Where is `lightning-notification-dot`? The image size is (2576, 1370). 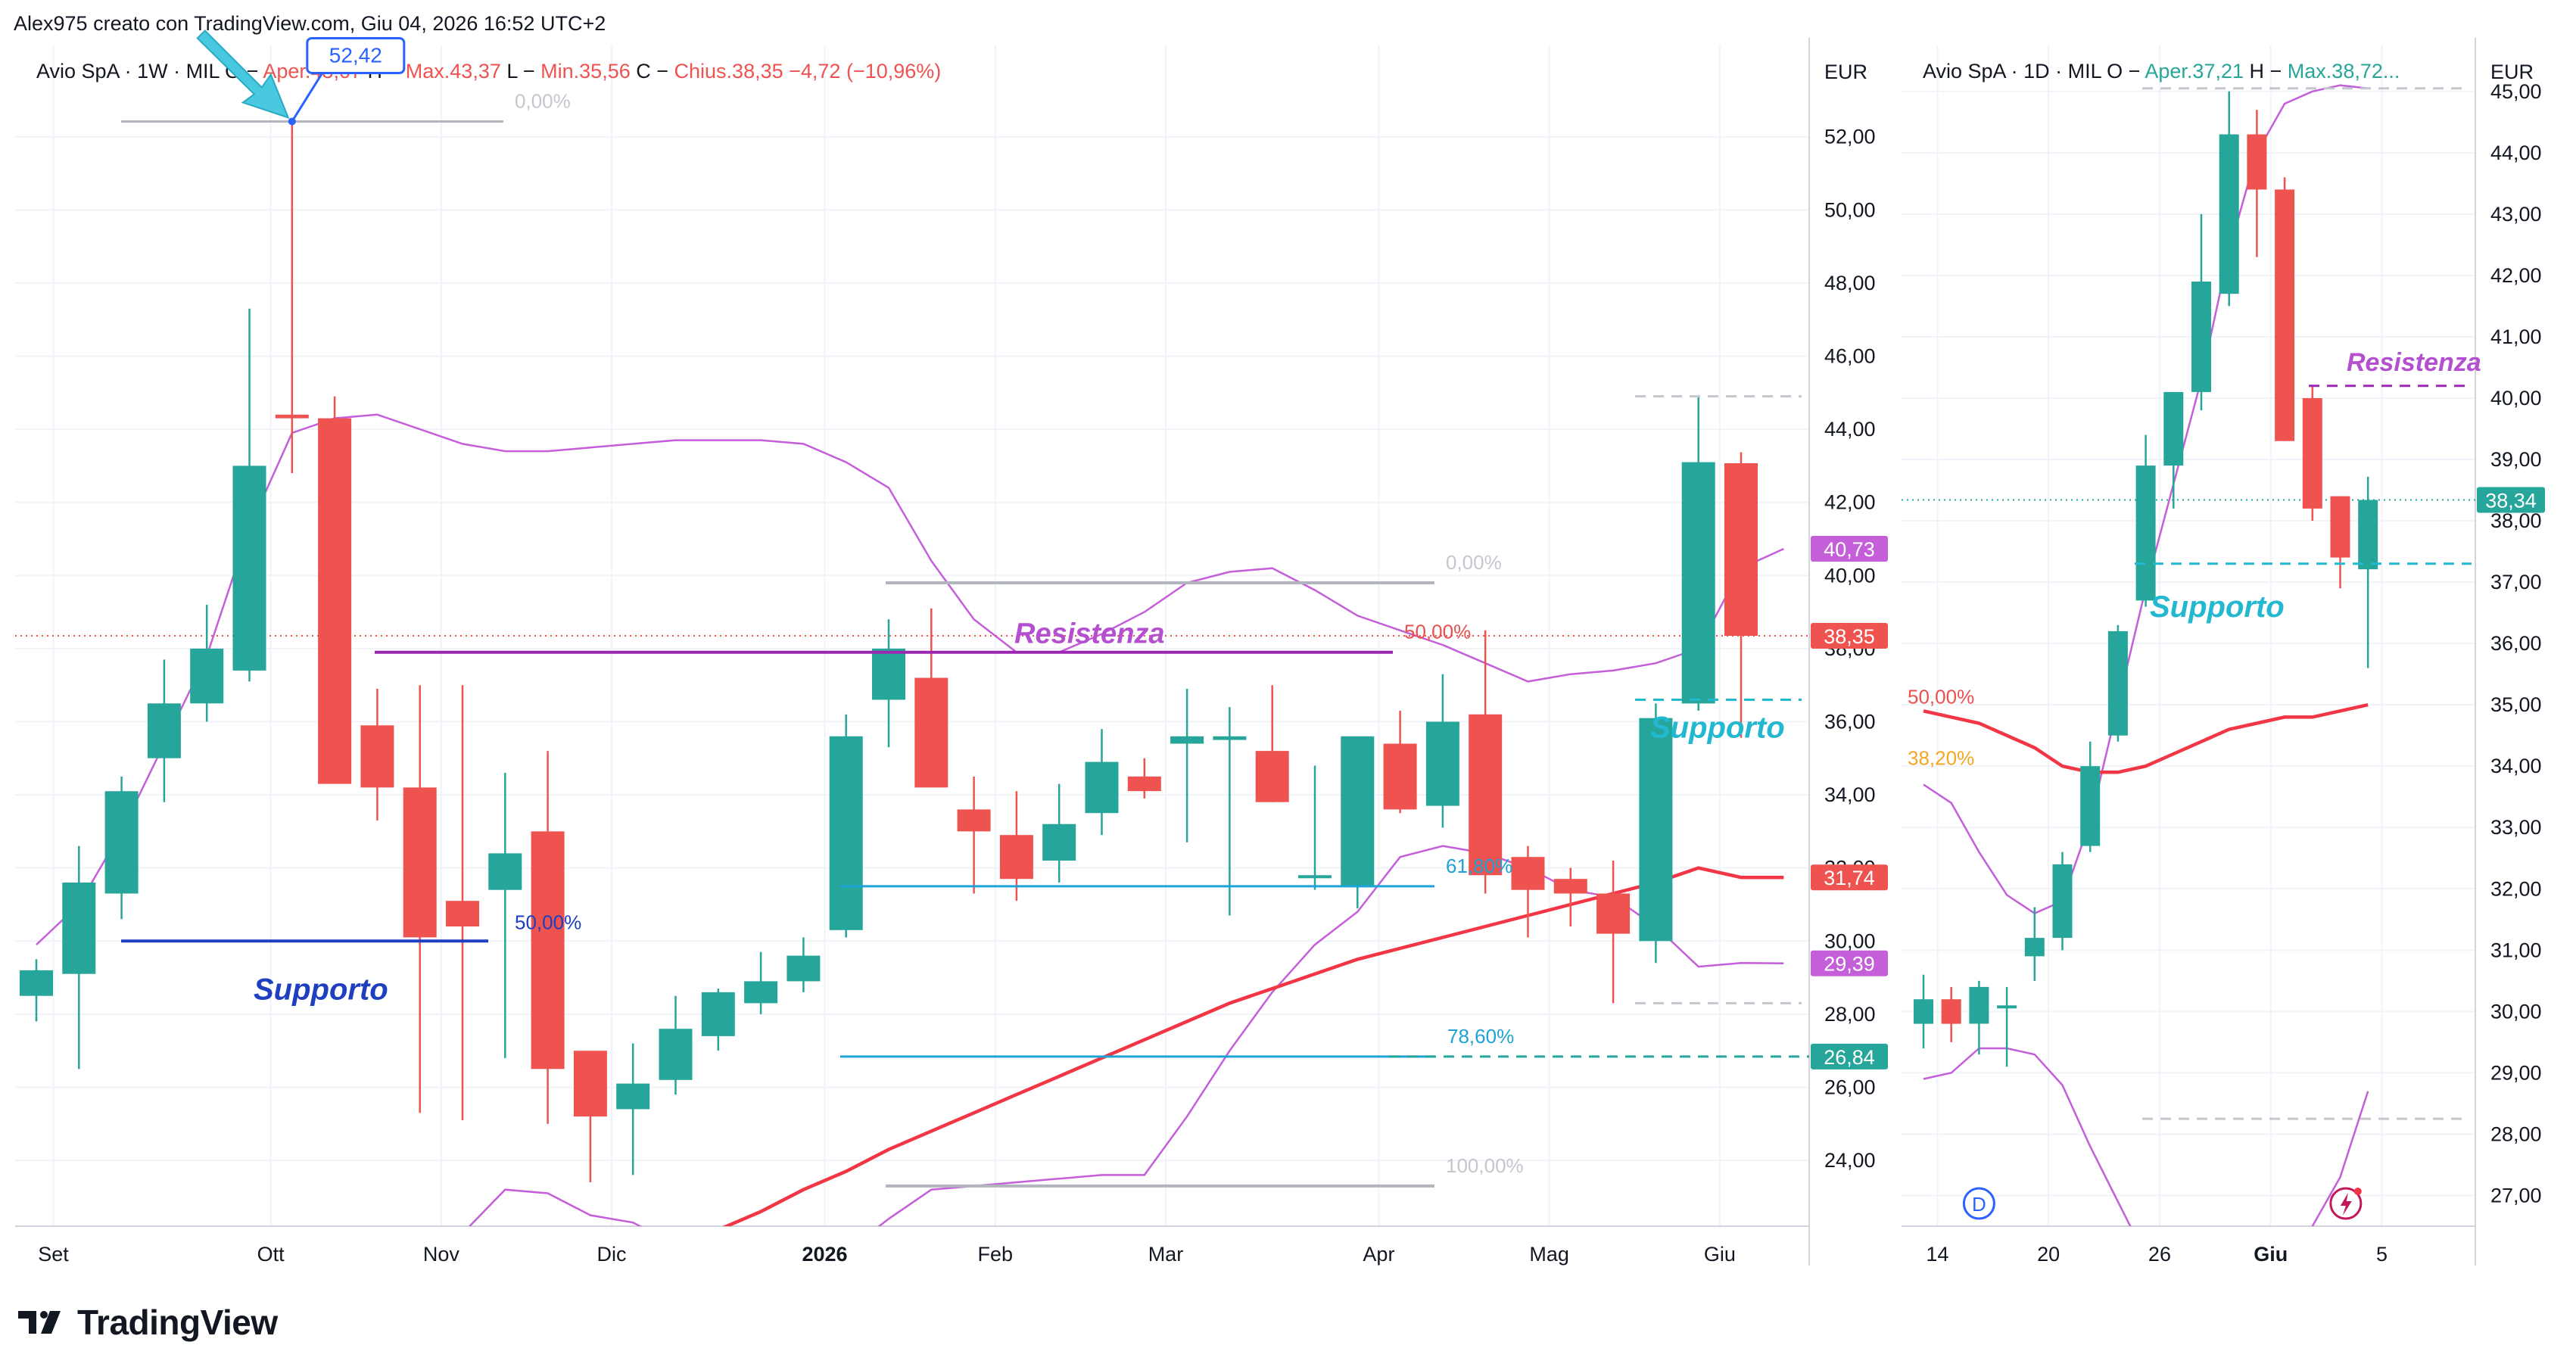 lightning-notification-dot is located at coordinates (2357, 1191).